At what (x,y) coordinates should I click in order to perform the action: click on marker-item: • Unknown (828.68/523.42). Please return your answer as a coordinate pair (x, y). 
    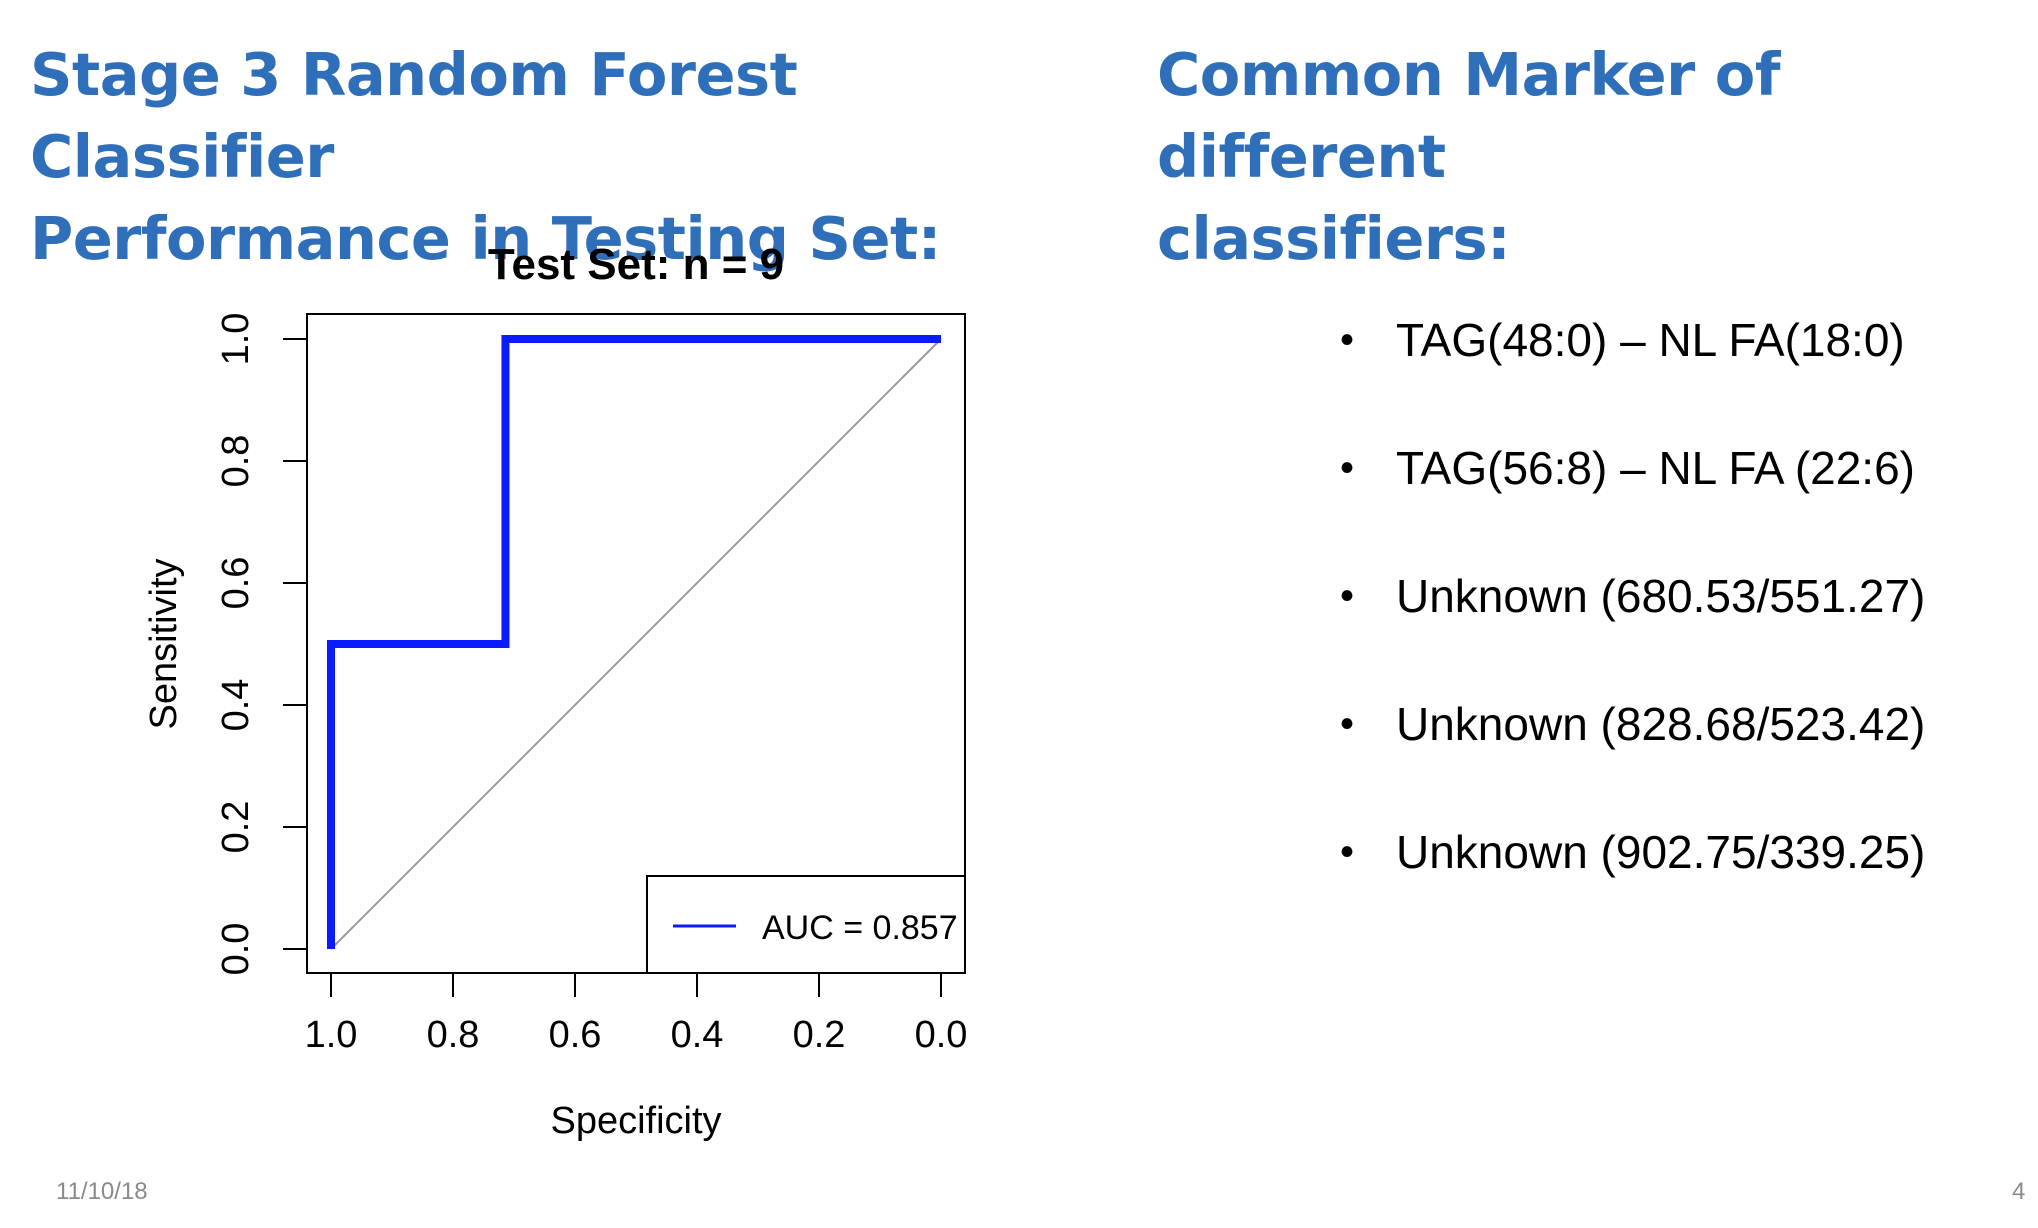
    Looking at the image, I should click on (1632, 748).